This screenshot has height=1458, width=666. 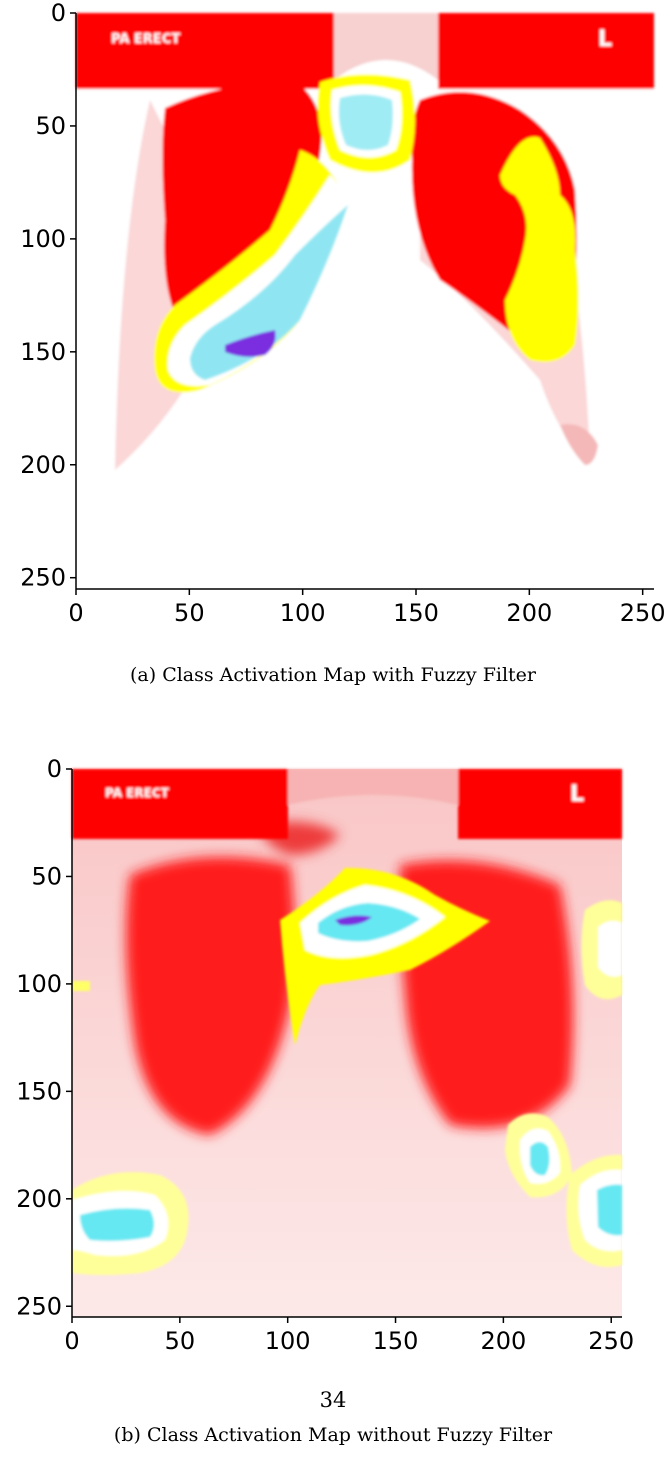 I want to click on view-label-a: PA ERECT, so click(x=145, y=39).